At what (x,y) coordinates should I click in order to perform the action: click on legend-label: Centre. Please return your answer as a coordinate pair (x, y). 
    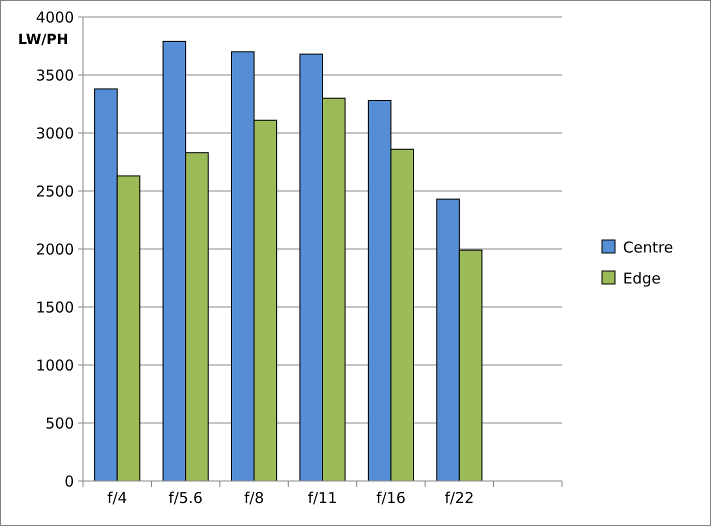
    Looking at the image, I should click on (648, 247).